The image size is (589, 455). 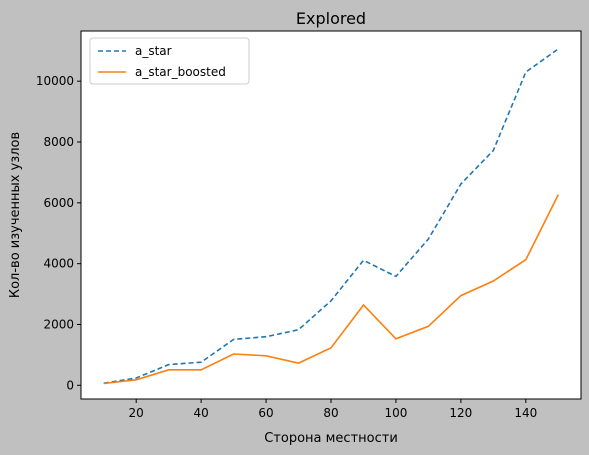 I want to click on y-tick-label: 4000, so click(x=58, y=264).